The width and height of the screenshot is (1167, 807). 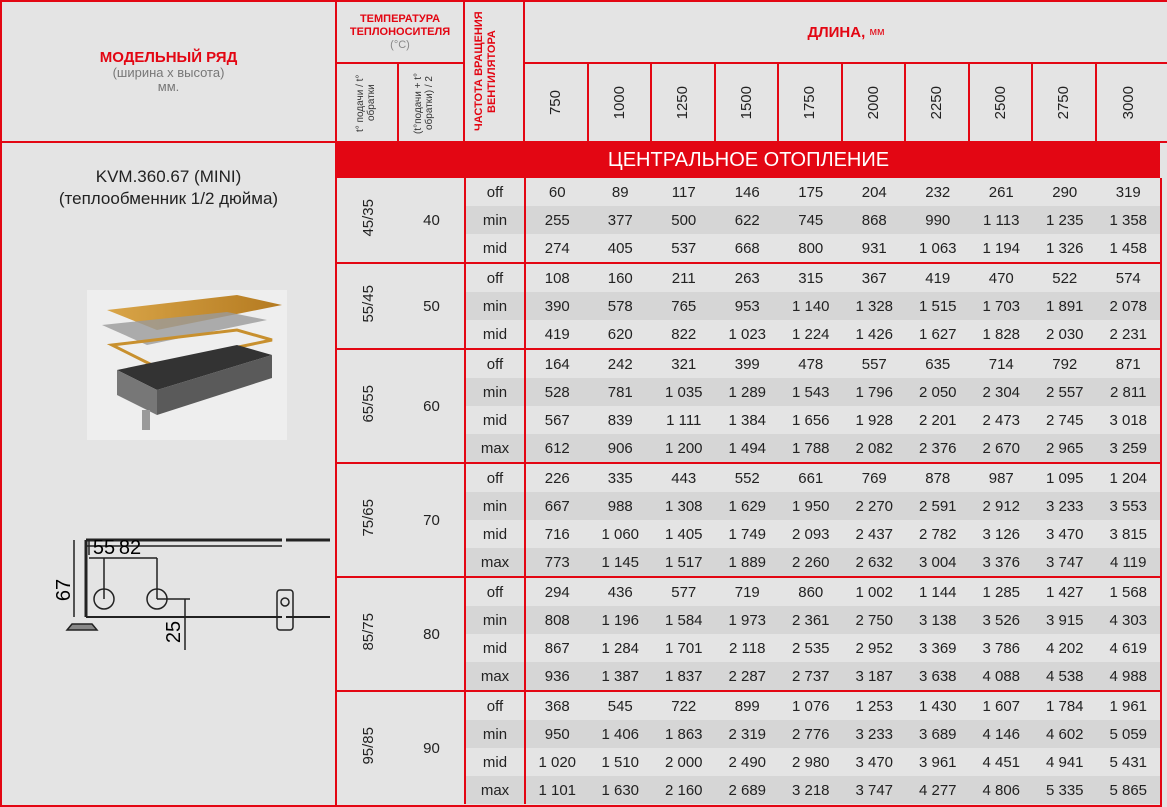 I want to click on heat-output-value: 722, so click(x=684, y=705).